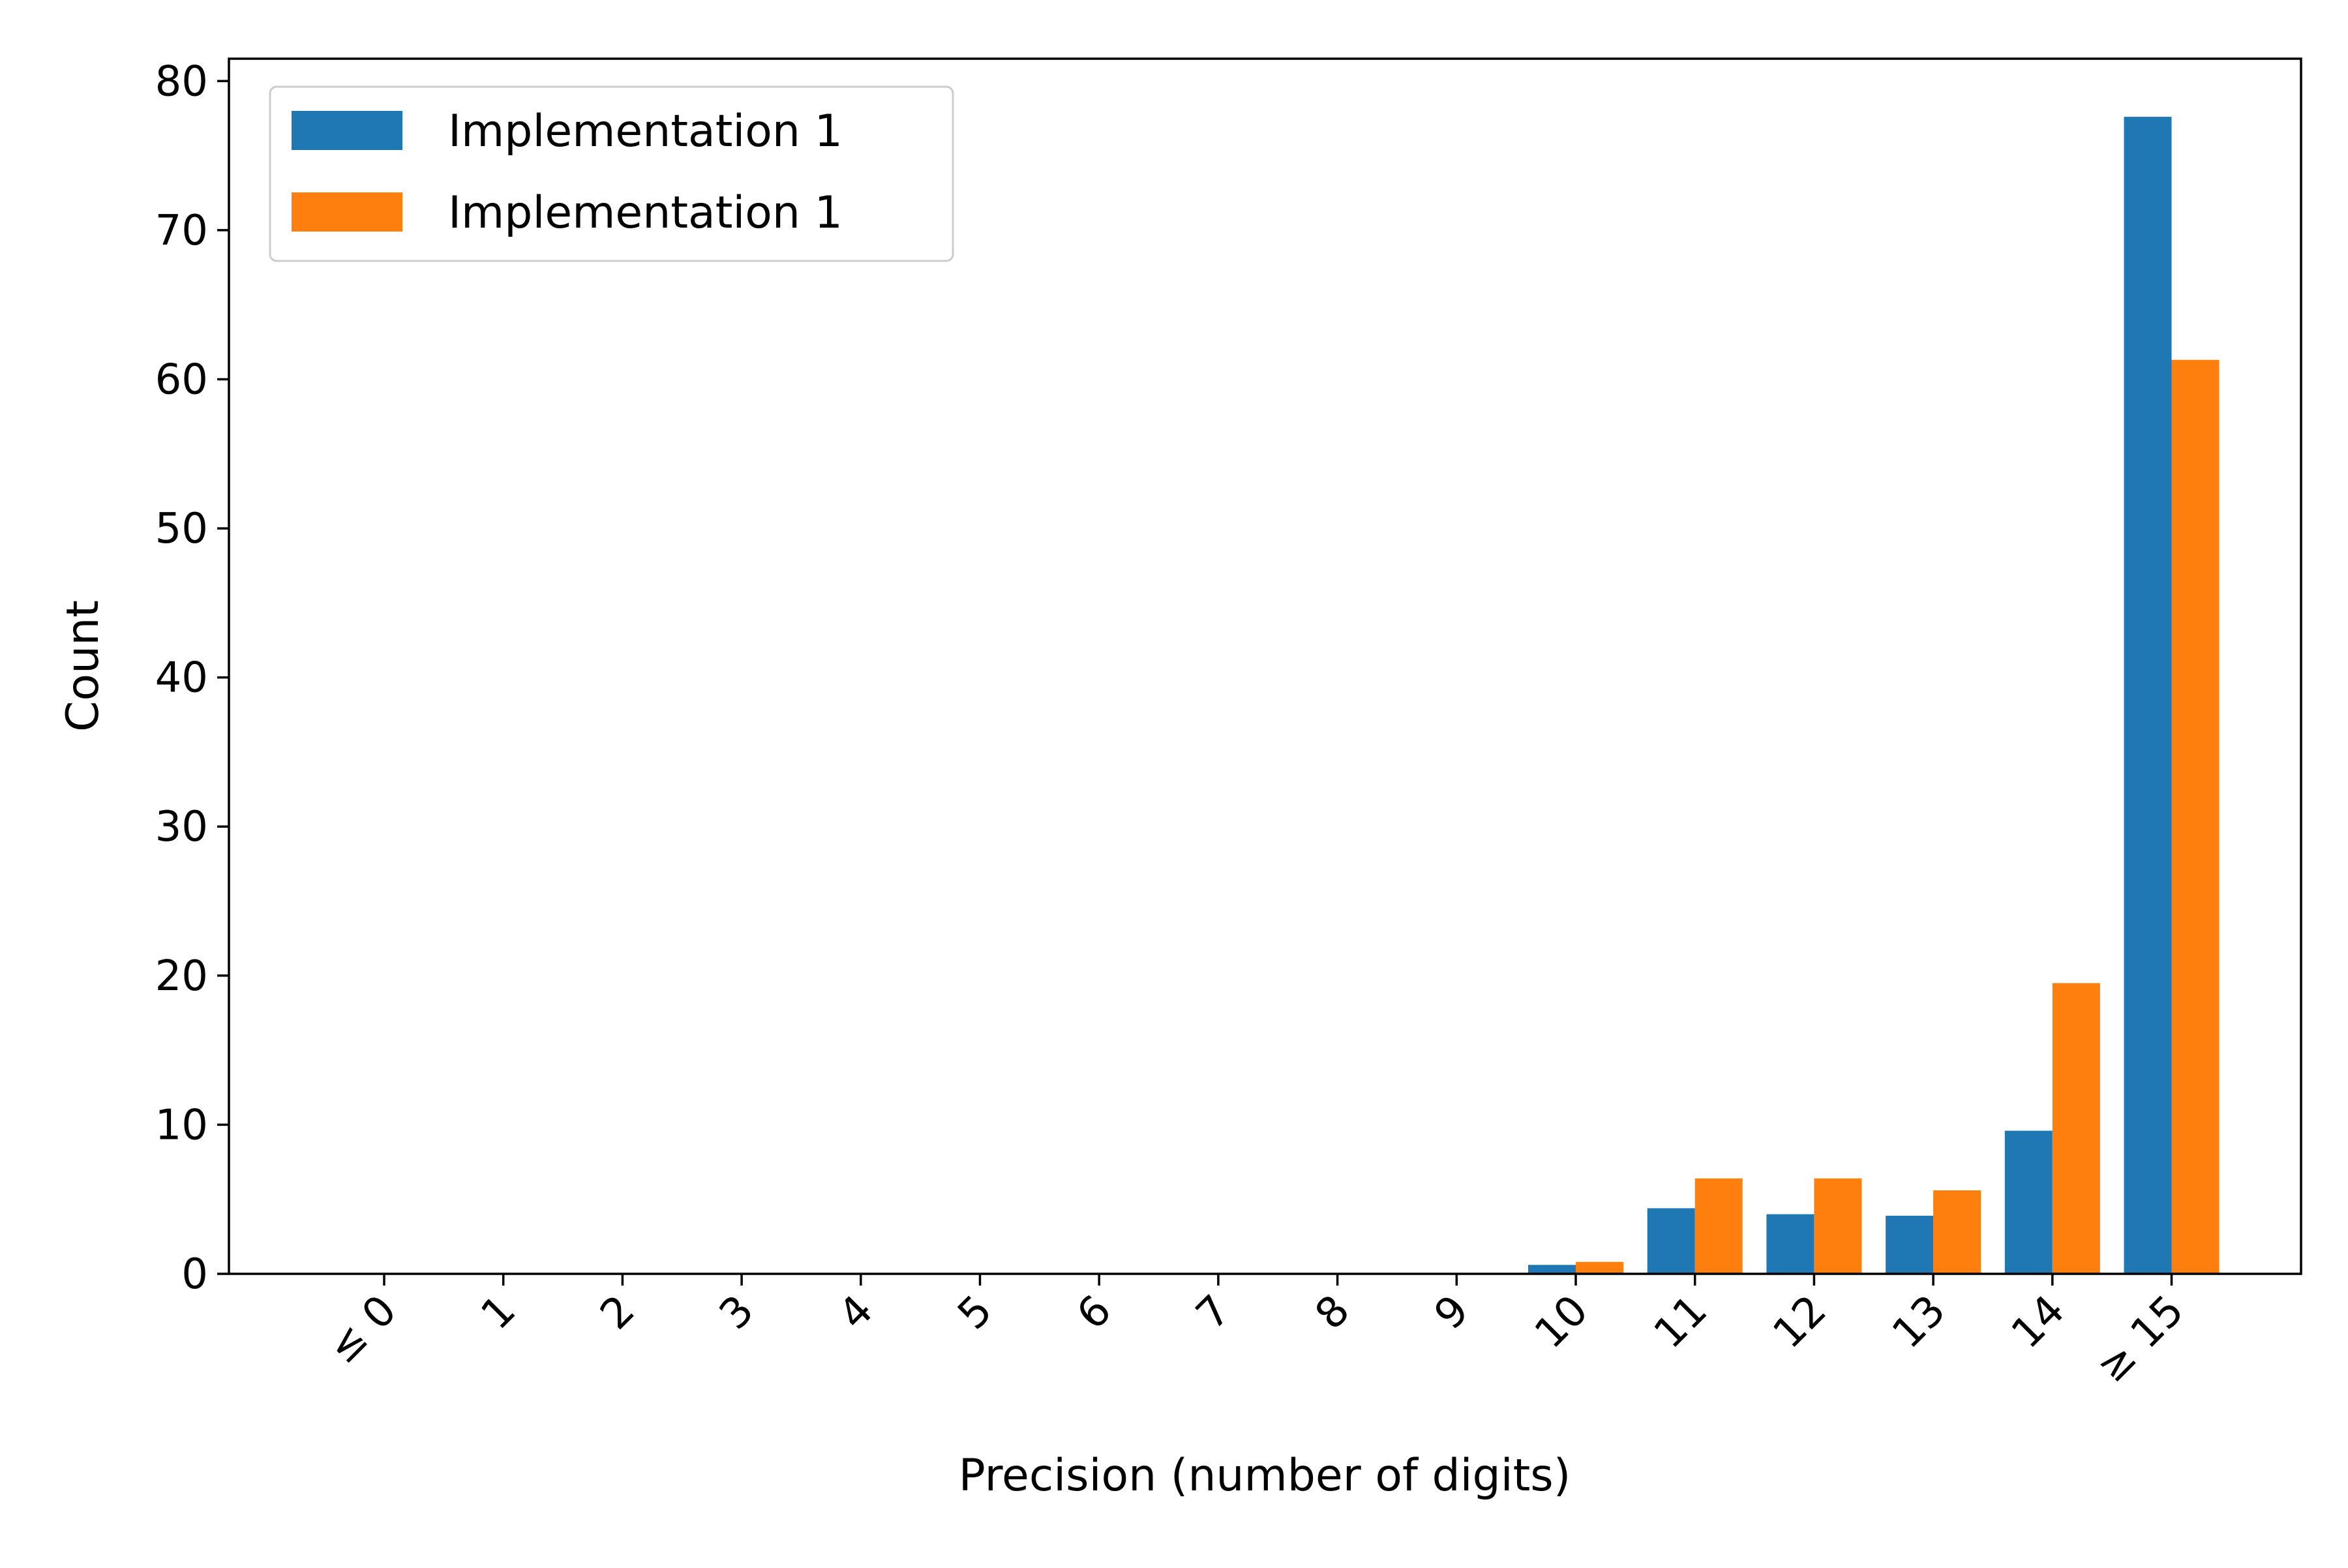 The width and height of the screenshot is (2348, 1568). What do you see at coordinates (181, 976) in the screenshot?
I see `y-tick-label-2: 20` at bounding box center [181, 976].